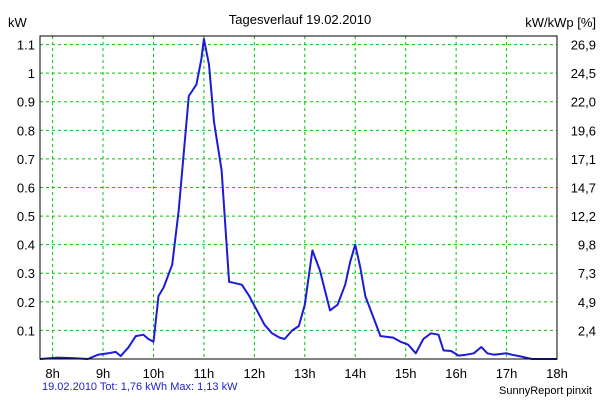  What do you see at coordinates (300, 19) in the screenshot?
I see `chart-title: Tagesverlauf 19.02.2010` at bounding box center [300, 19].